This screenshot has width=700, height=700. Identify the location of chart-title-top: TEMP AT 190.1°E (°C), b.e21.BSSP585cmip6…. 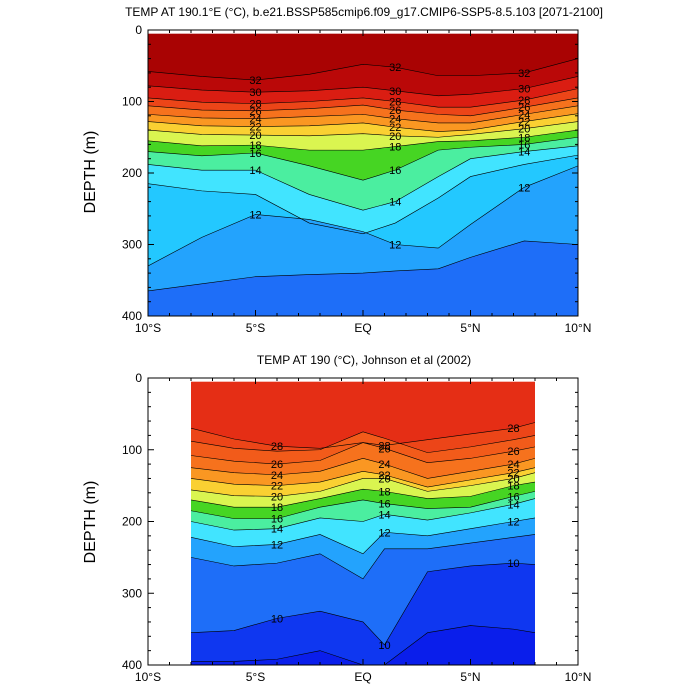
(364, 12).